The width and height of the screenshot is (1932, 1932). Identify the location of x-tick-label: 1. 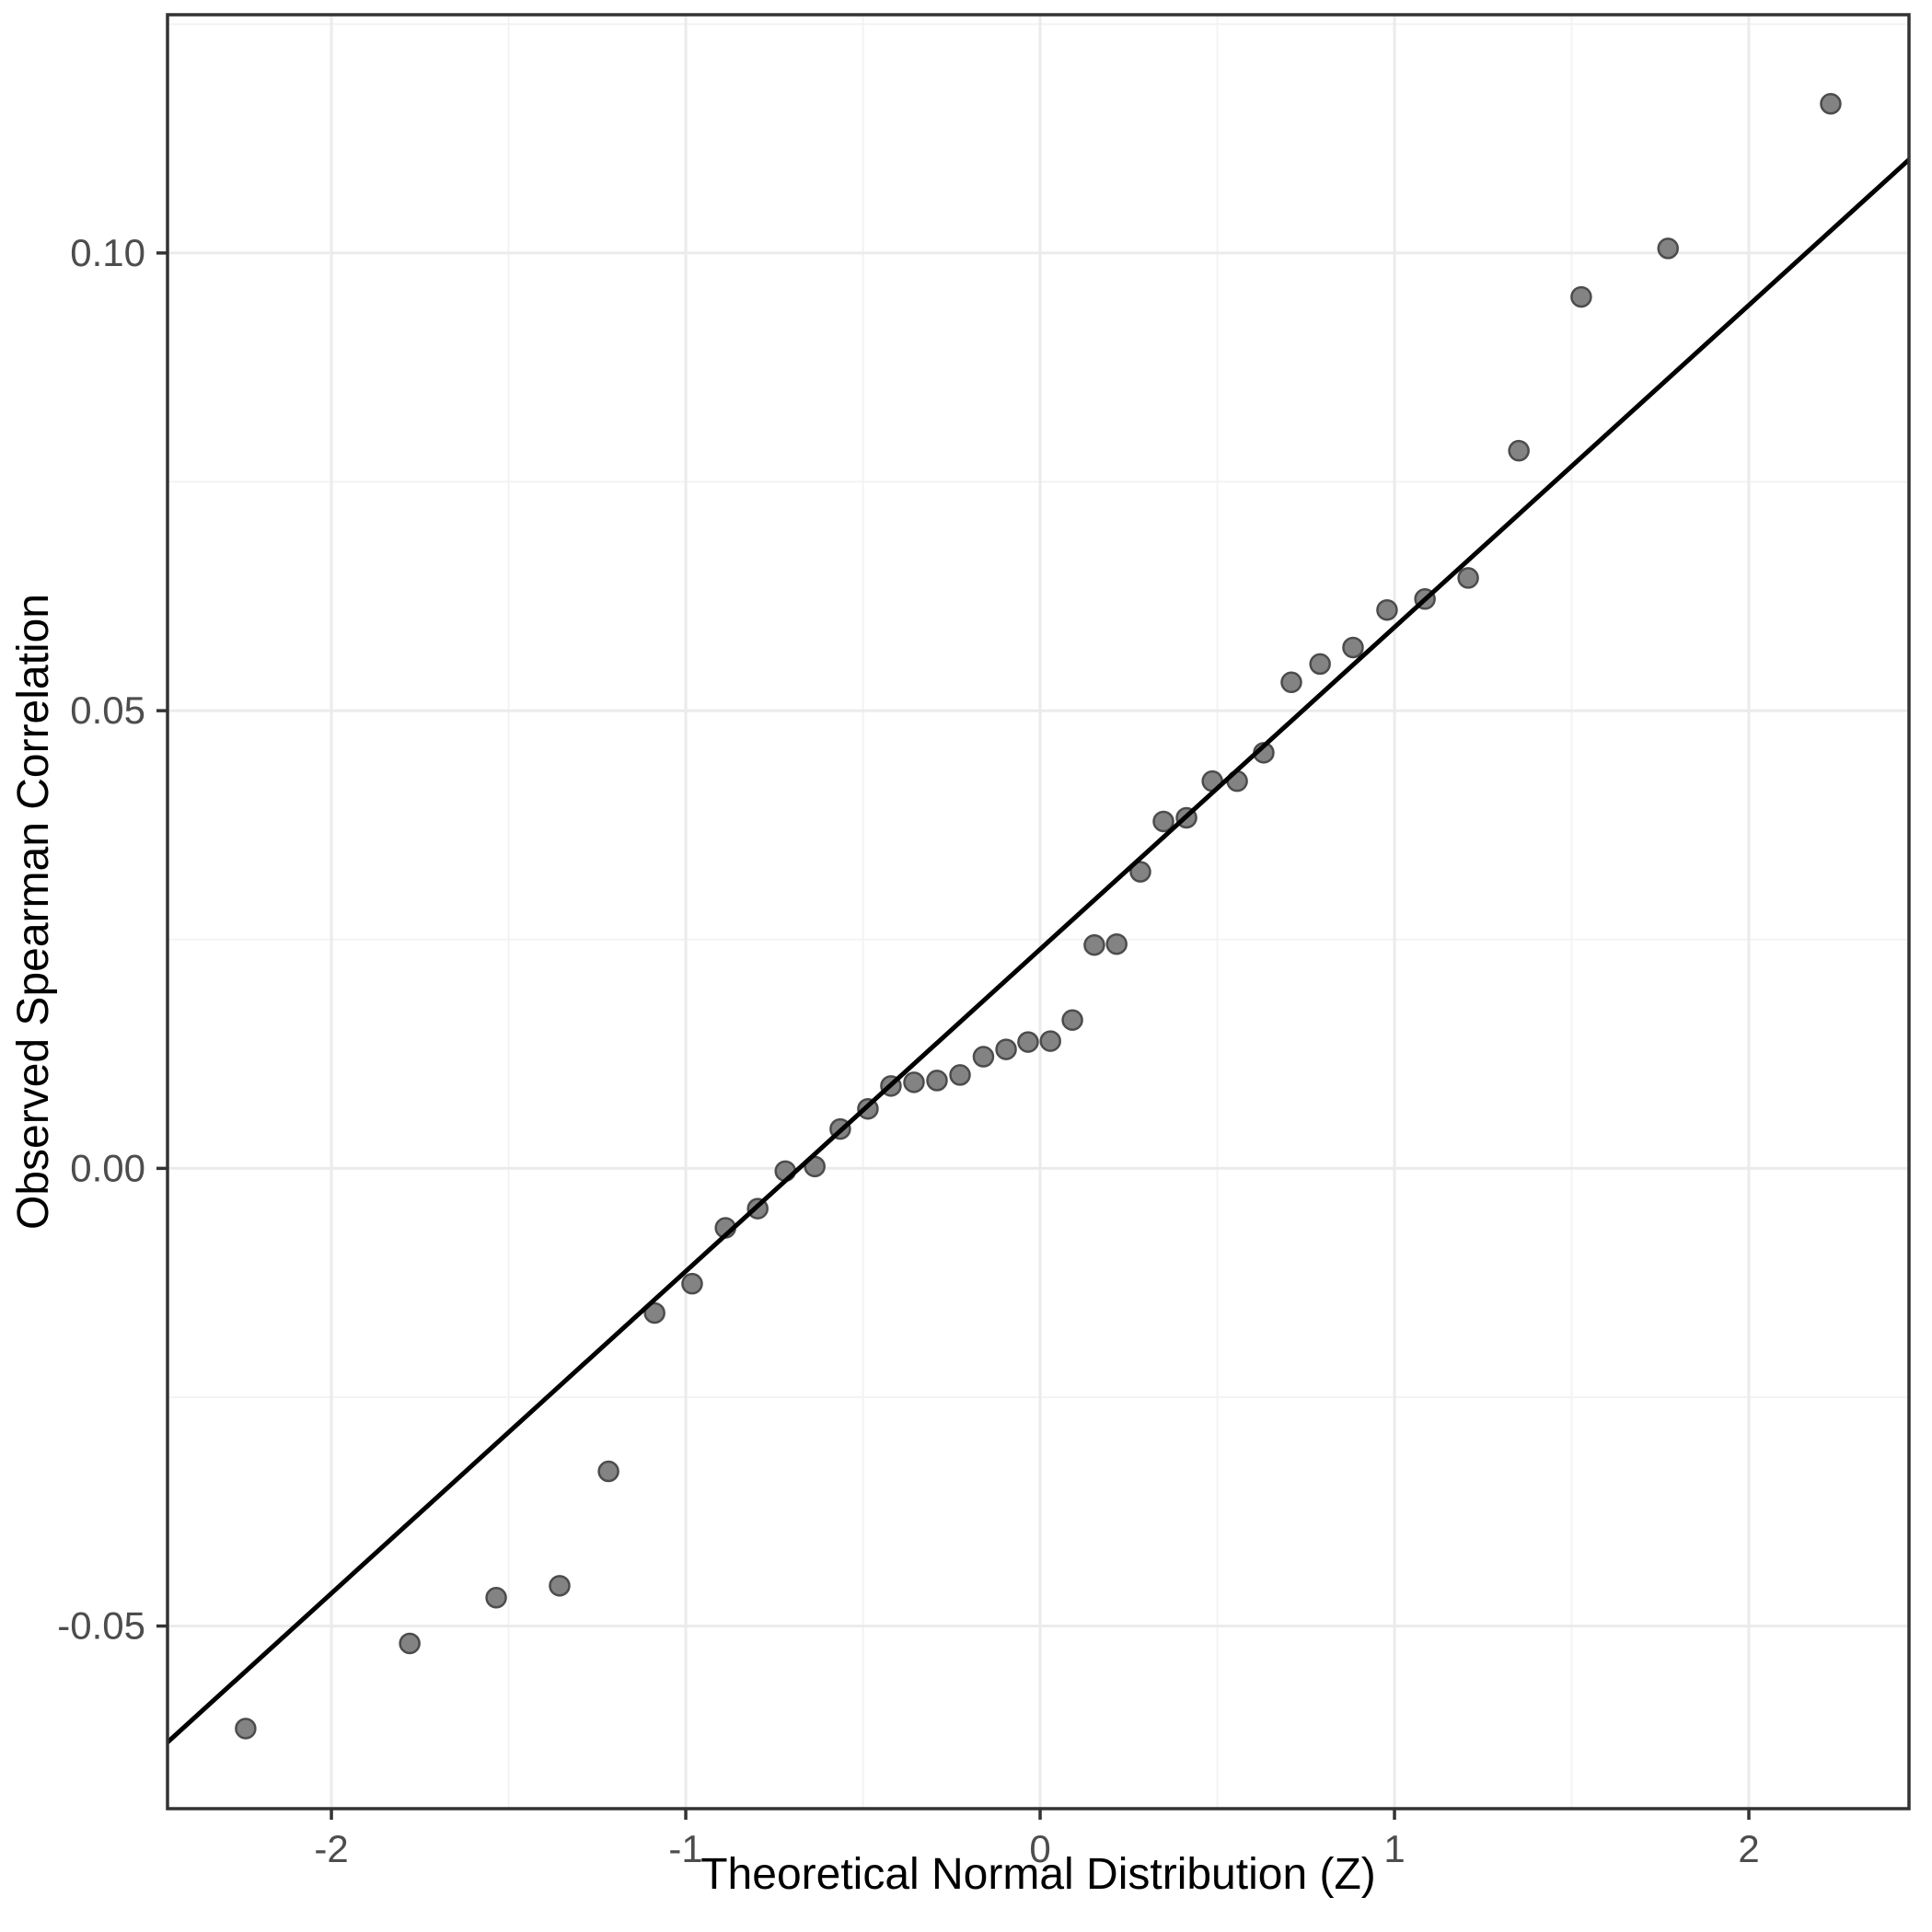
(1394, 1849).